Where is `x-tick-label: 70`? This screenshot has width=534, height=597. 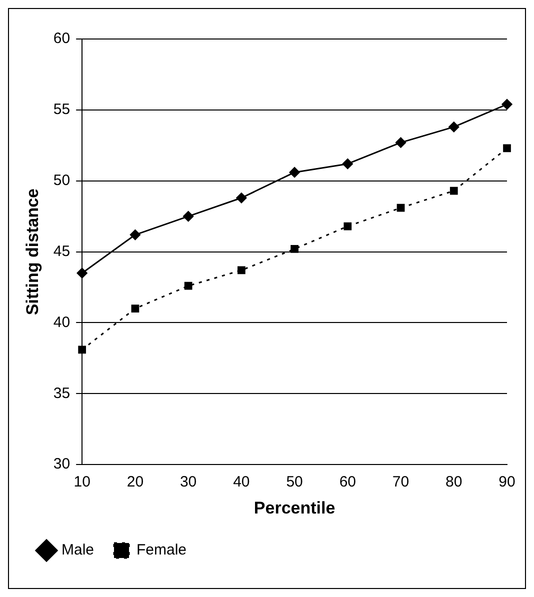
x-tick-label: 70 is located at coordinates (401, 482).